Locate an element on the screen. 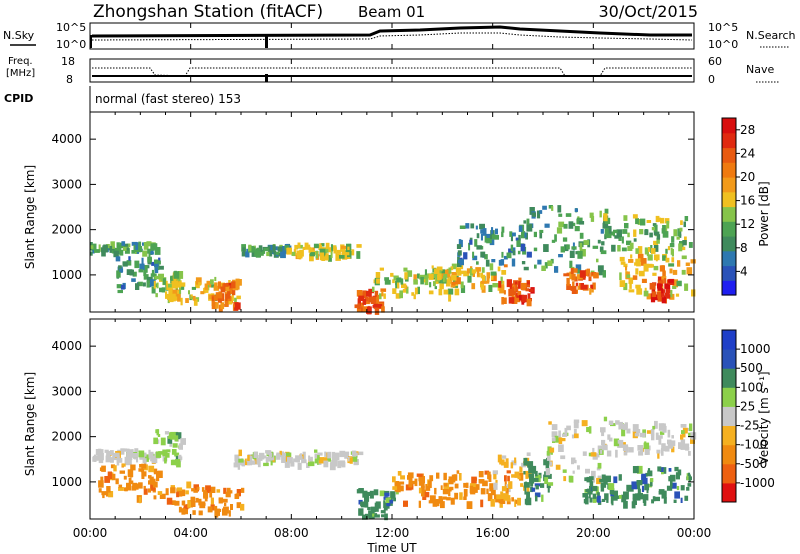 Image resolution: width=800 pixels, height=554 pixels. power-colorbar-tick-label: 12 is located at coordinates (747, 224).